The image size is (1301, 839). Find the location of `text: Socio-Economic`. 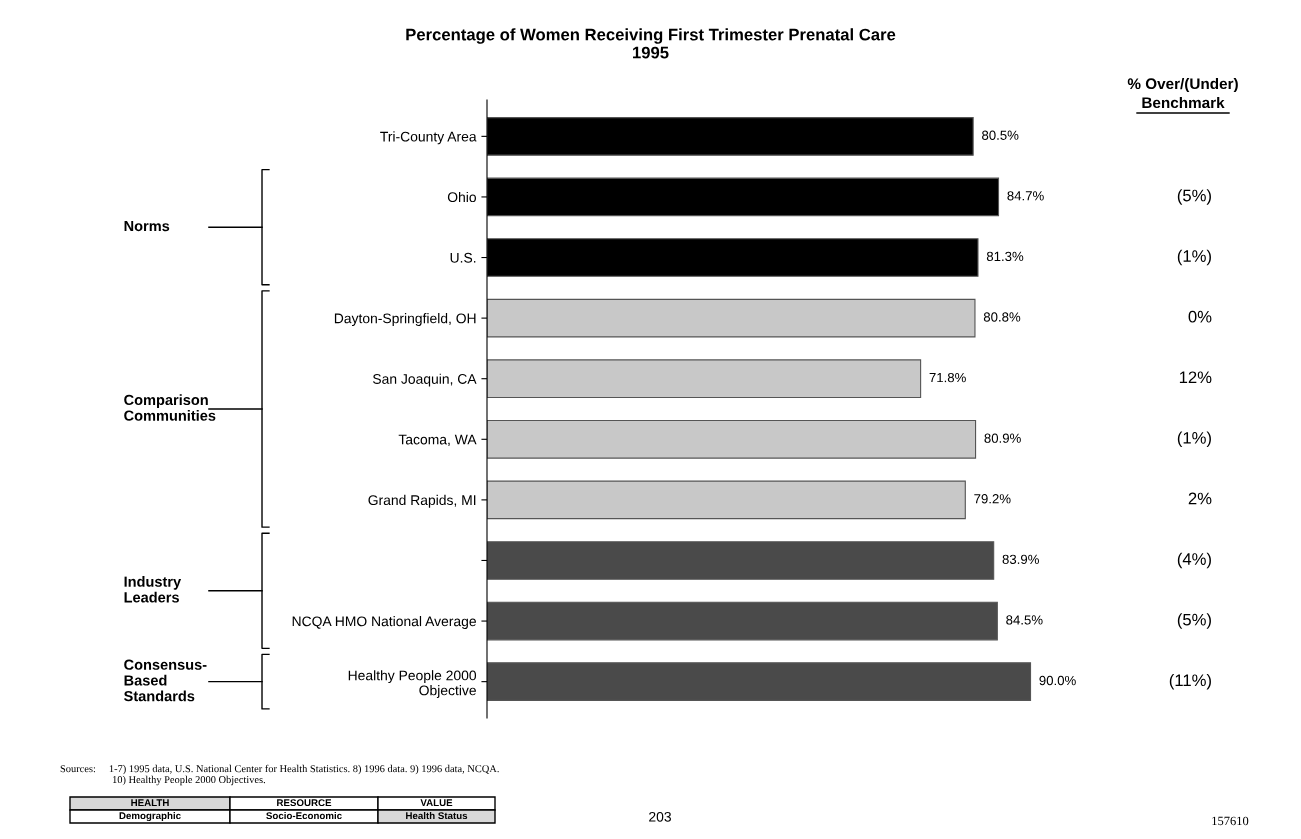

text: Socio-Economic is located at coordinates (304, 815).